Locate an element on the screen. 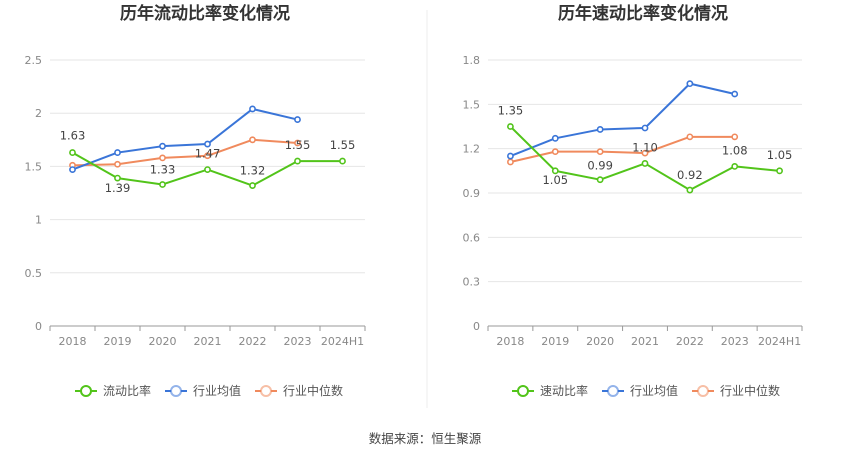 Image resolution: width=850 pixels, height=459 pixels. legend-label: 流动比率 is located at coordinates (127, 390).